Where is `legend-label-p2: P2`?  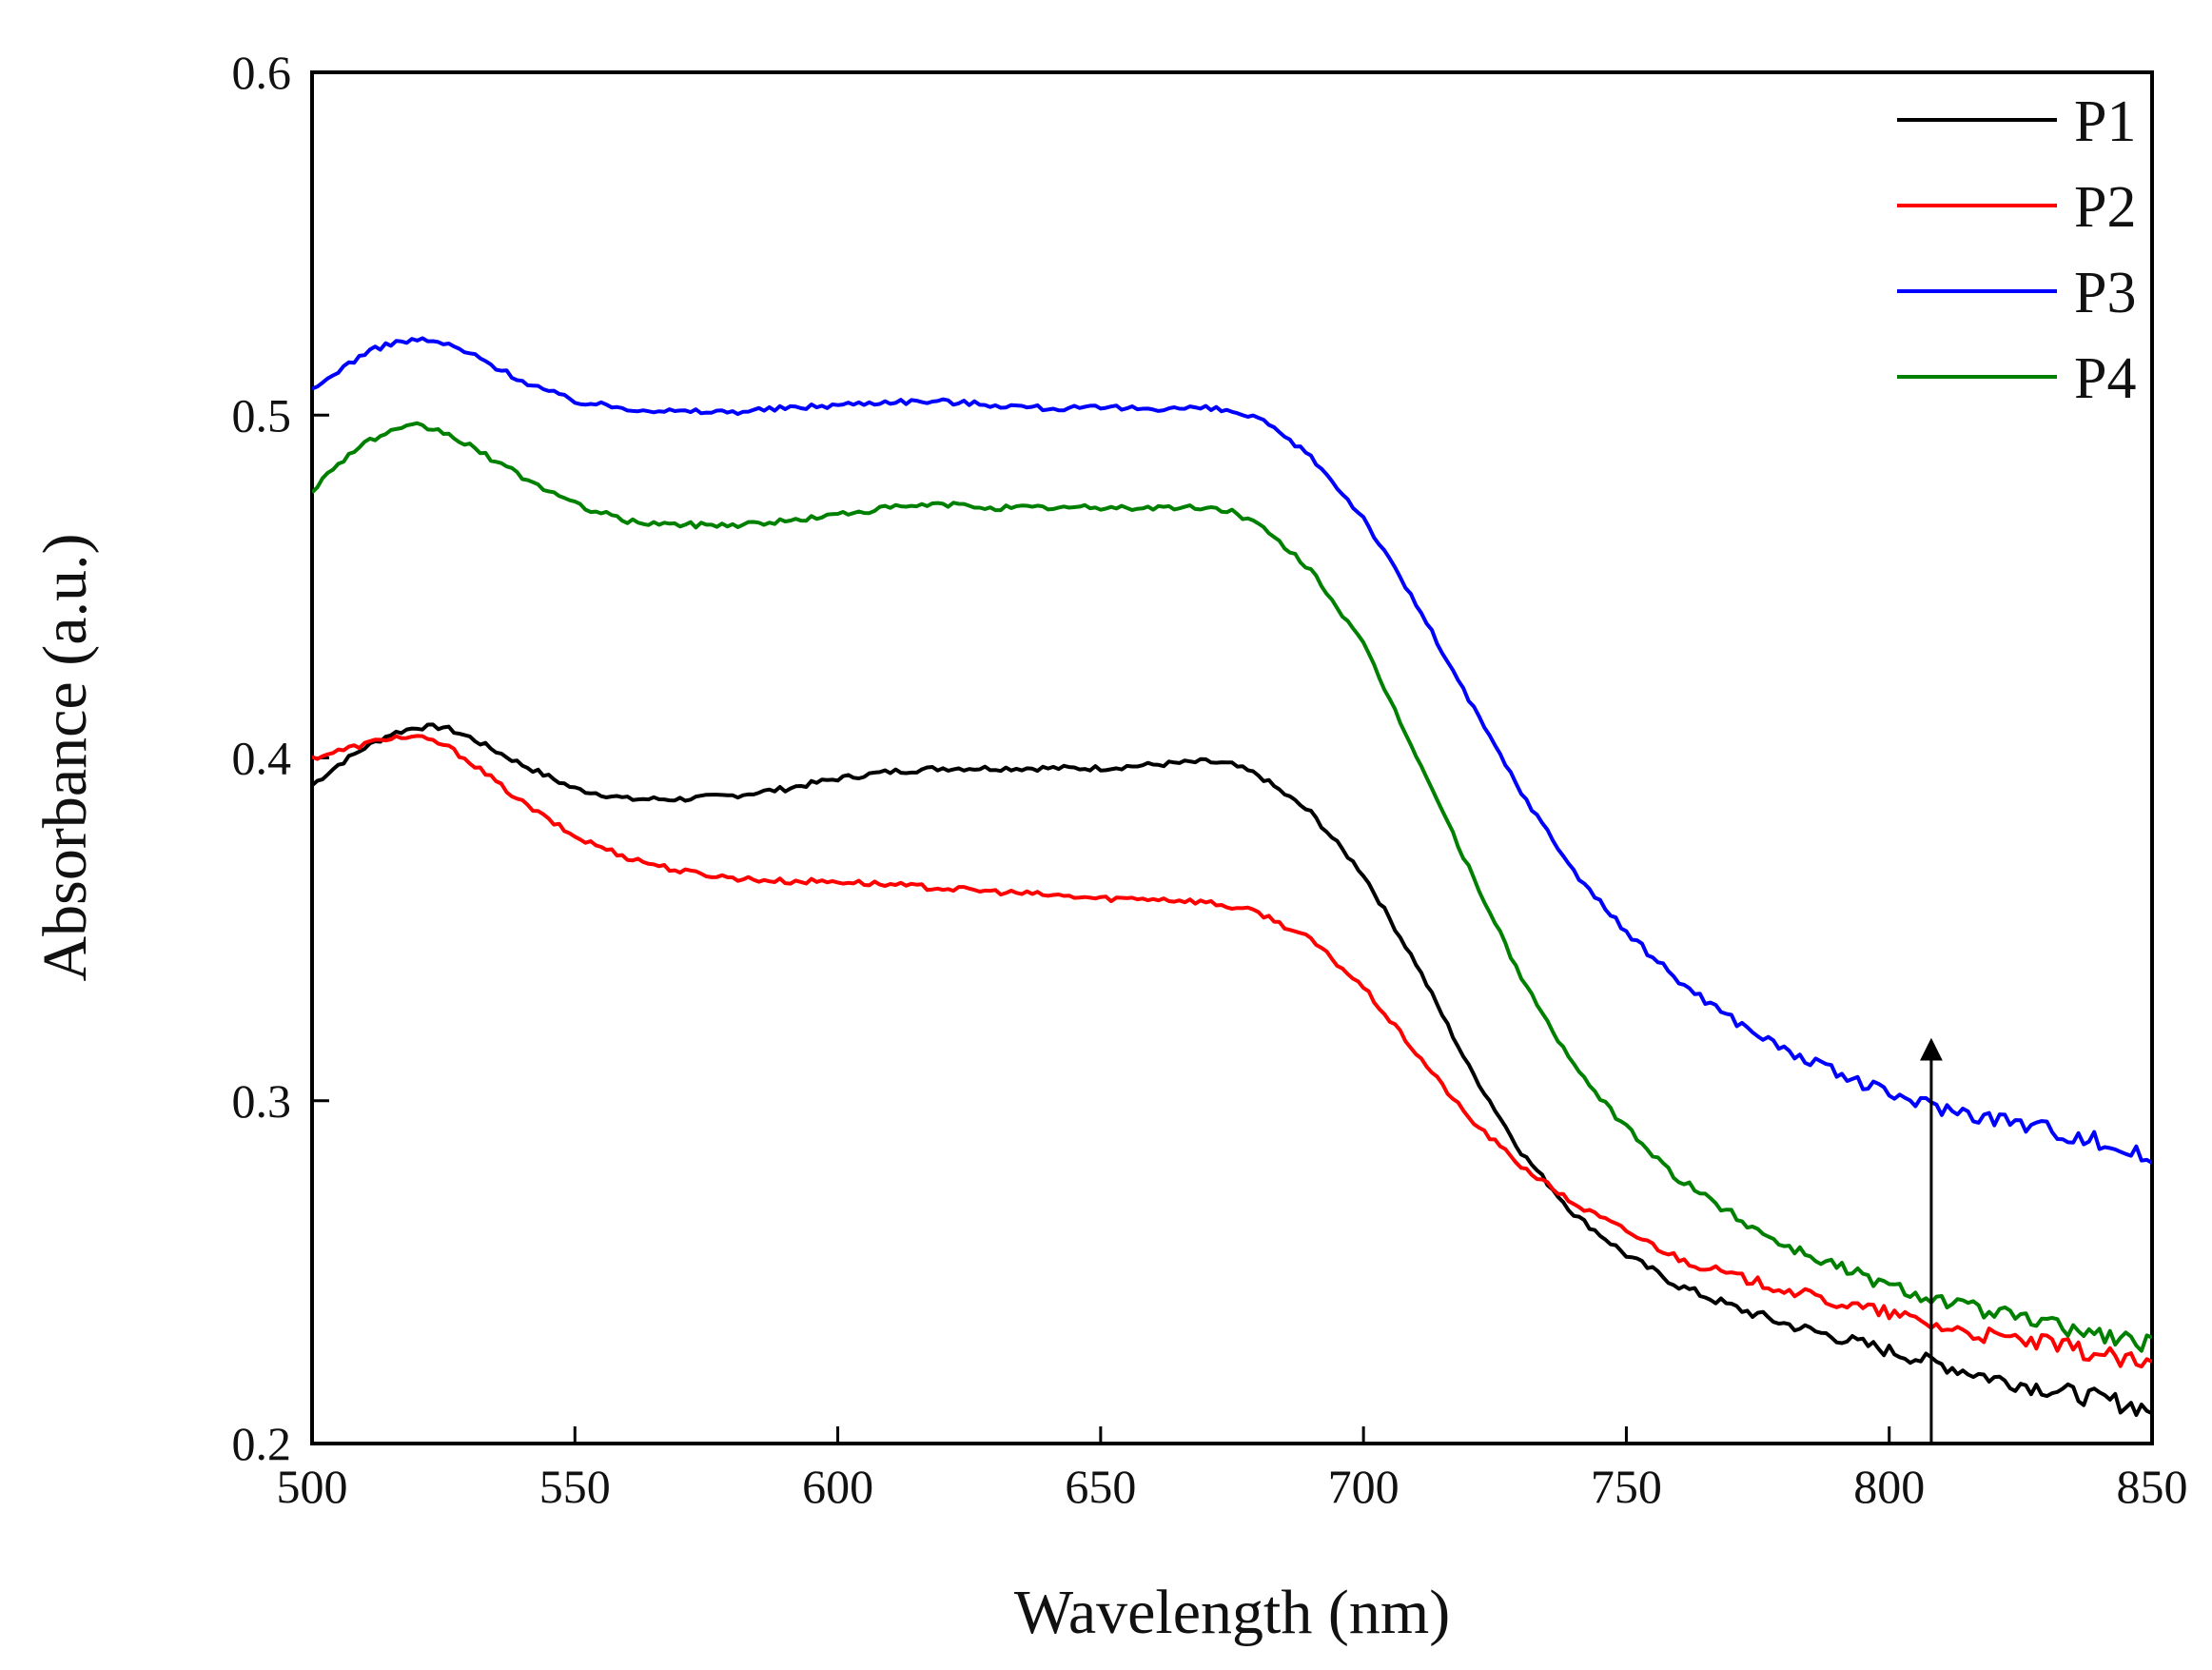 legend-label-p2: P2 is located at coordinates (2105, 207).